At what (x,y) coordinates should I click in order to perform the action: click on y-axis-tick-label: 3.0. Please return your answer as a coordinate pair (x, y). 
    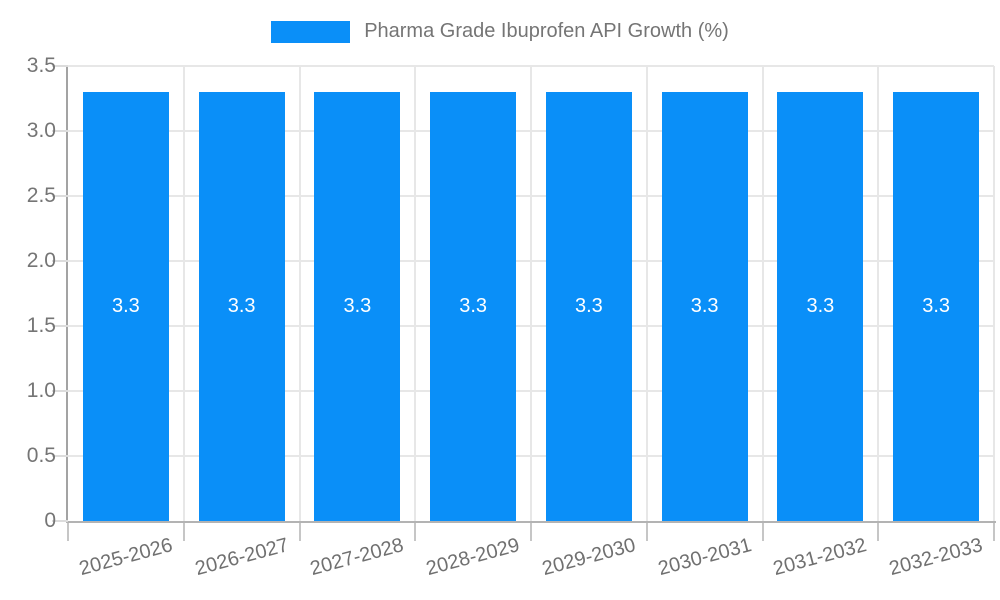
    Looking at the image, I should click on (41, 130).